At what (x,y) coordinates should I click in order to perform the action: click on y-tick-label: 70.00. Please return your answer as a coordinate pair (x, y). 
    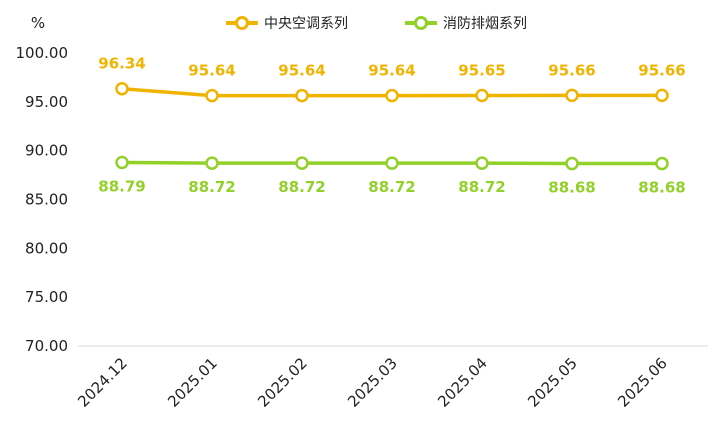
    Looking at the image, I should click on (46, 346).